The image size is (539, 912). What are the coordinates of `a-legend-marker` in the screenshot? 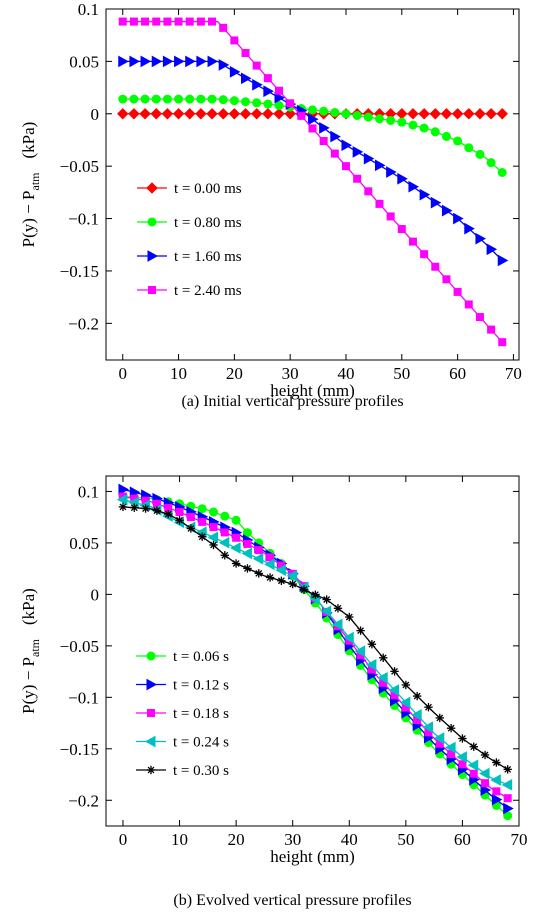 It's located at (152, 222).